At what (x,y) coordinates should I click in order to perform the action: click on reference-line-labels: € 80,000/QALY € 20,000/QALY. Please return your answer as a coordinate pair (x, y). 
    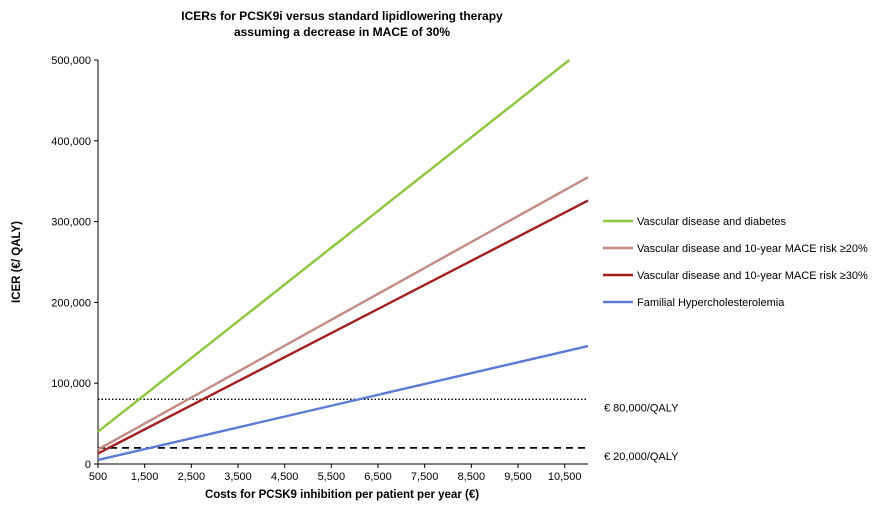
    Looking at the image, I should click on (641, 432).